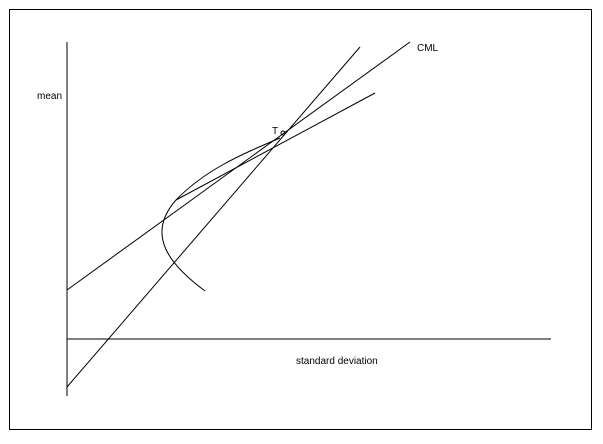  What do you see at coordinates (283, 133) in the screenshot?
I see `tangency-point-marker` at bounding box center [283, 133].